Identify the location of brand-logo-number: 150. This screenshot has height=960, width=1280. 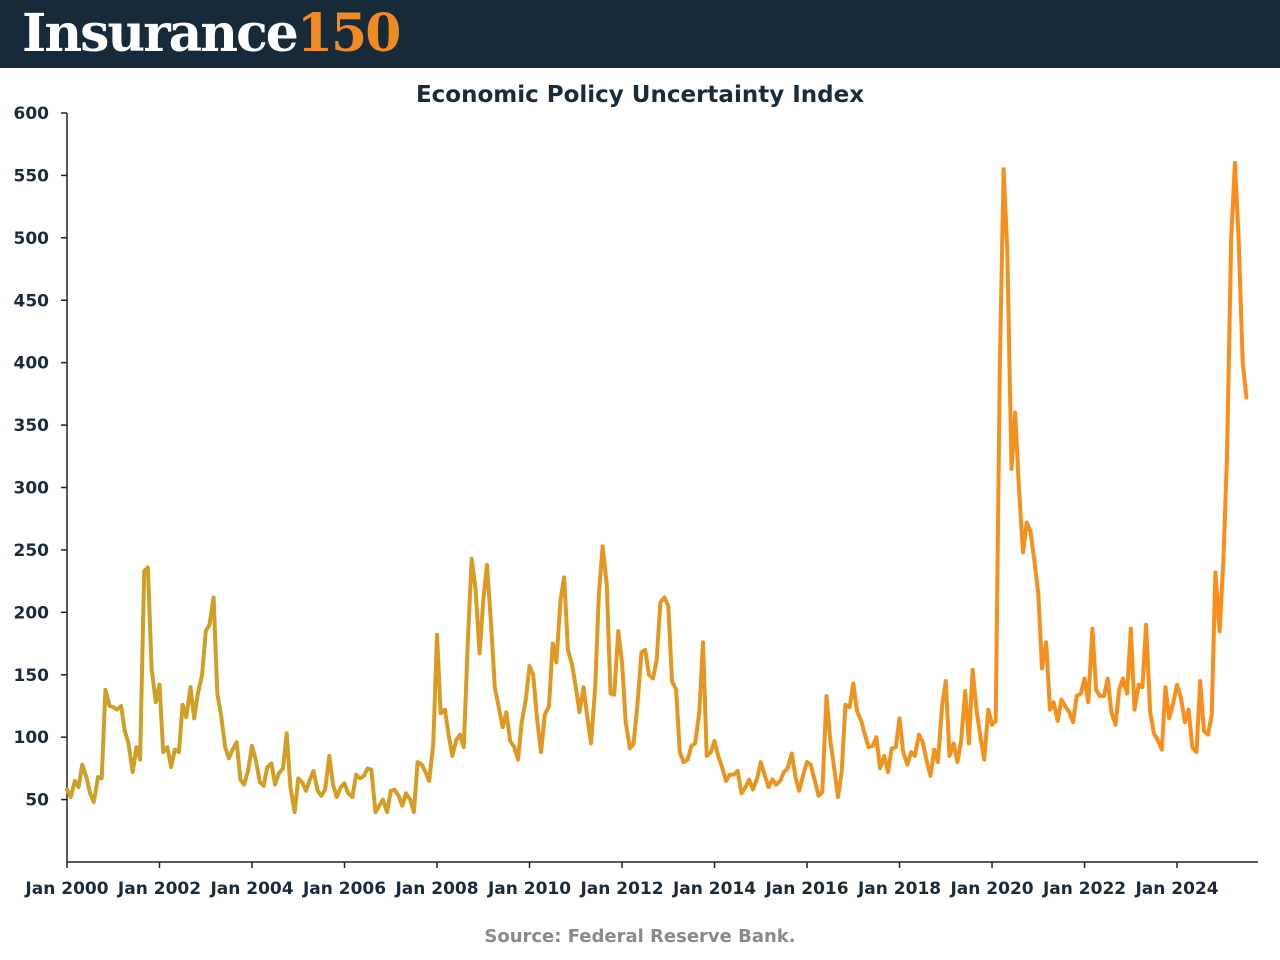
(349, 33).